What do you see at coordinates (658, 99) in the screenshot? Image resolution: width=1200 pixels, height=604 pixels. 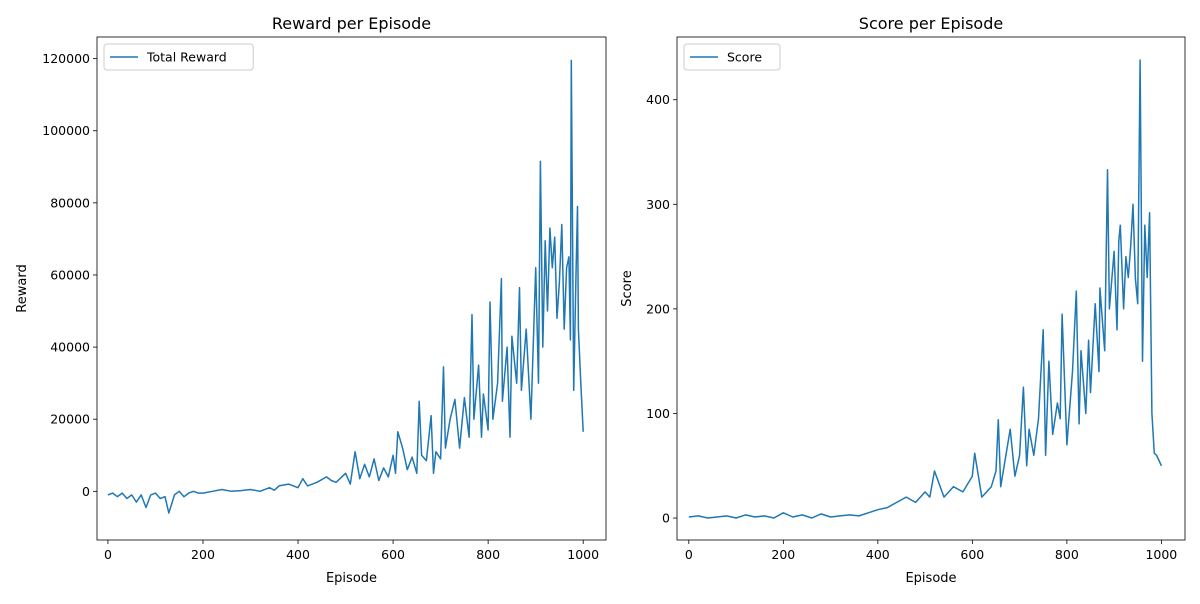 I see `y-tick-label: 400` at bounding box center [658, 99].